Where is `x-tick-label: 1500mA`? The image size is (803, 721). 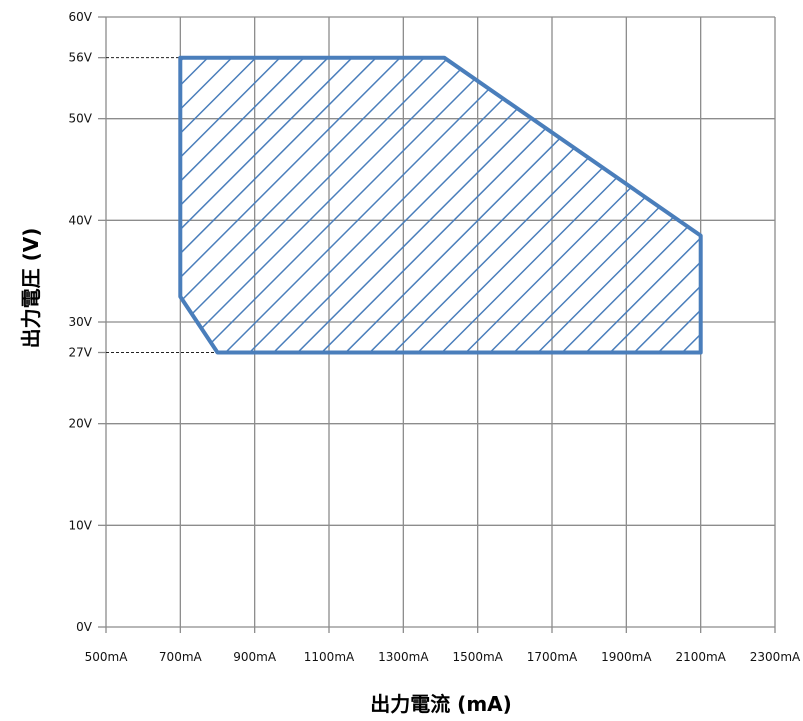
x-tick-label: 1500mA is located at coordinates (477, 657).